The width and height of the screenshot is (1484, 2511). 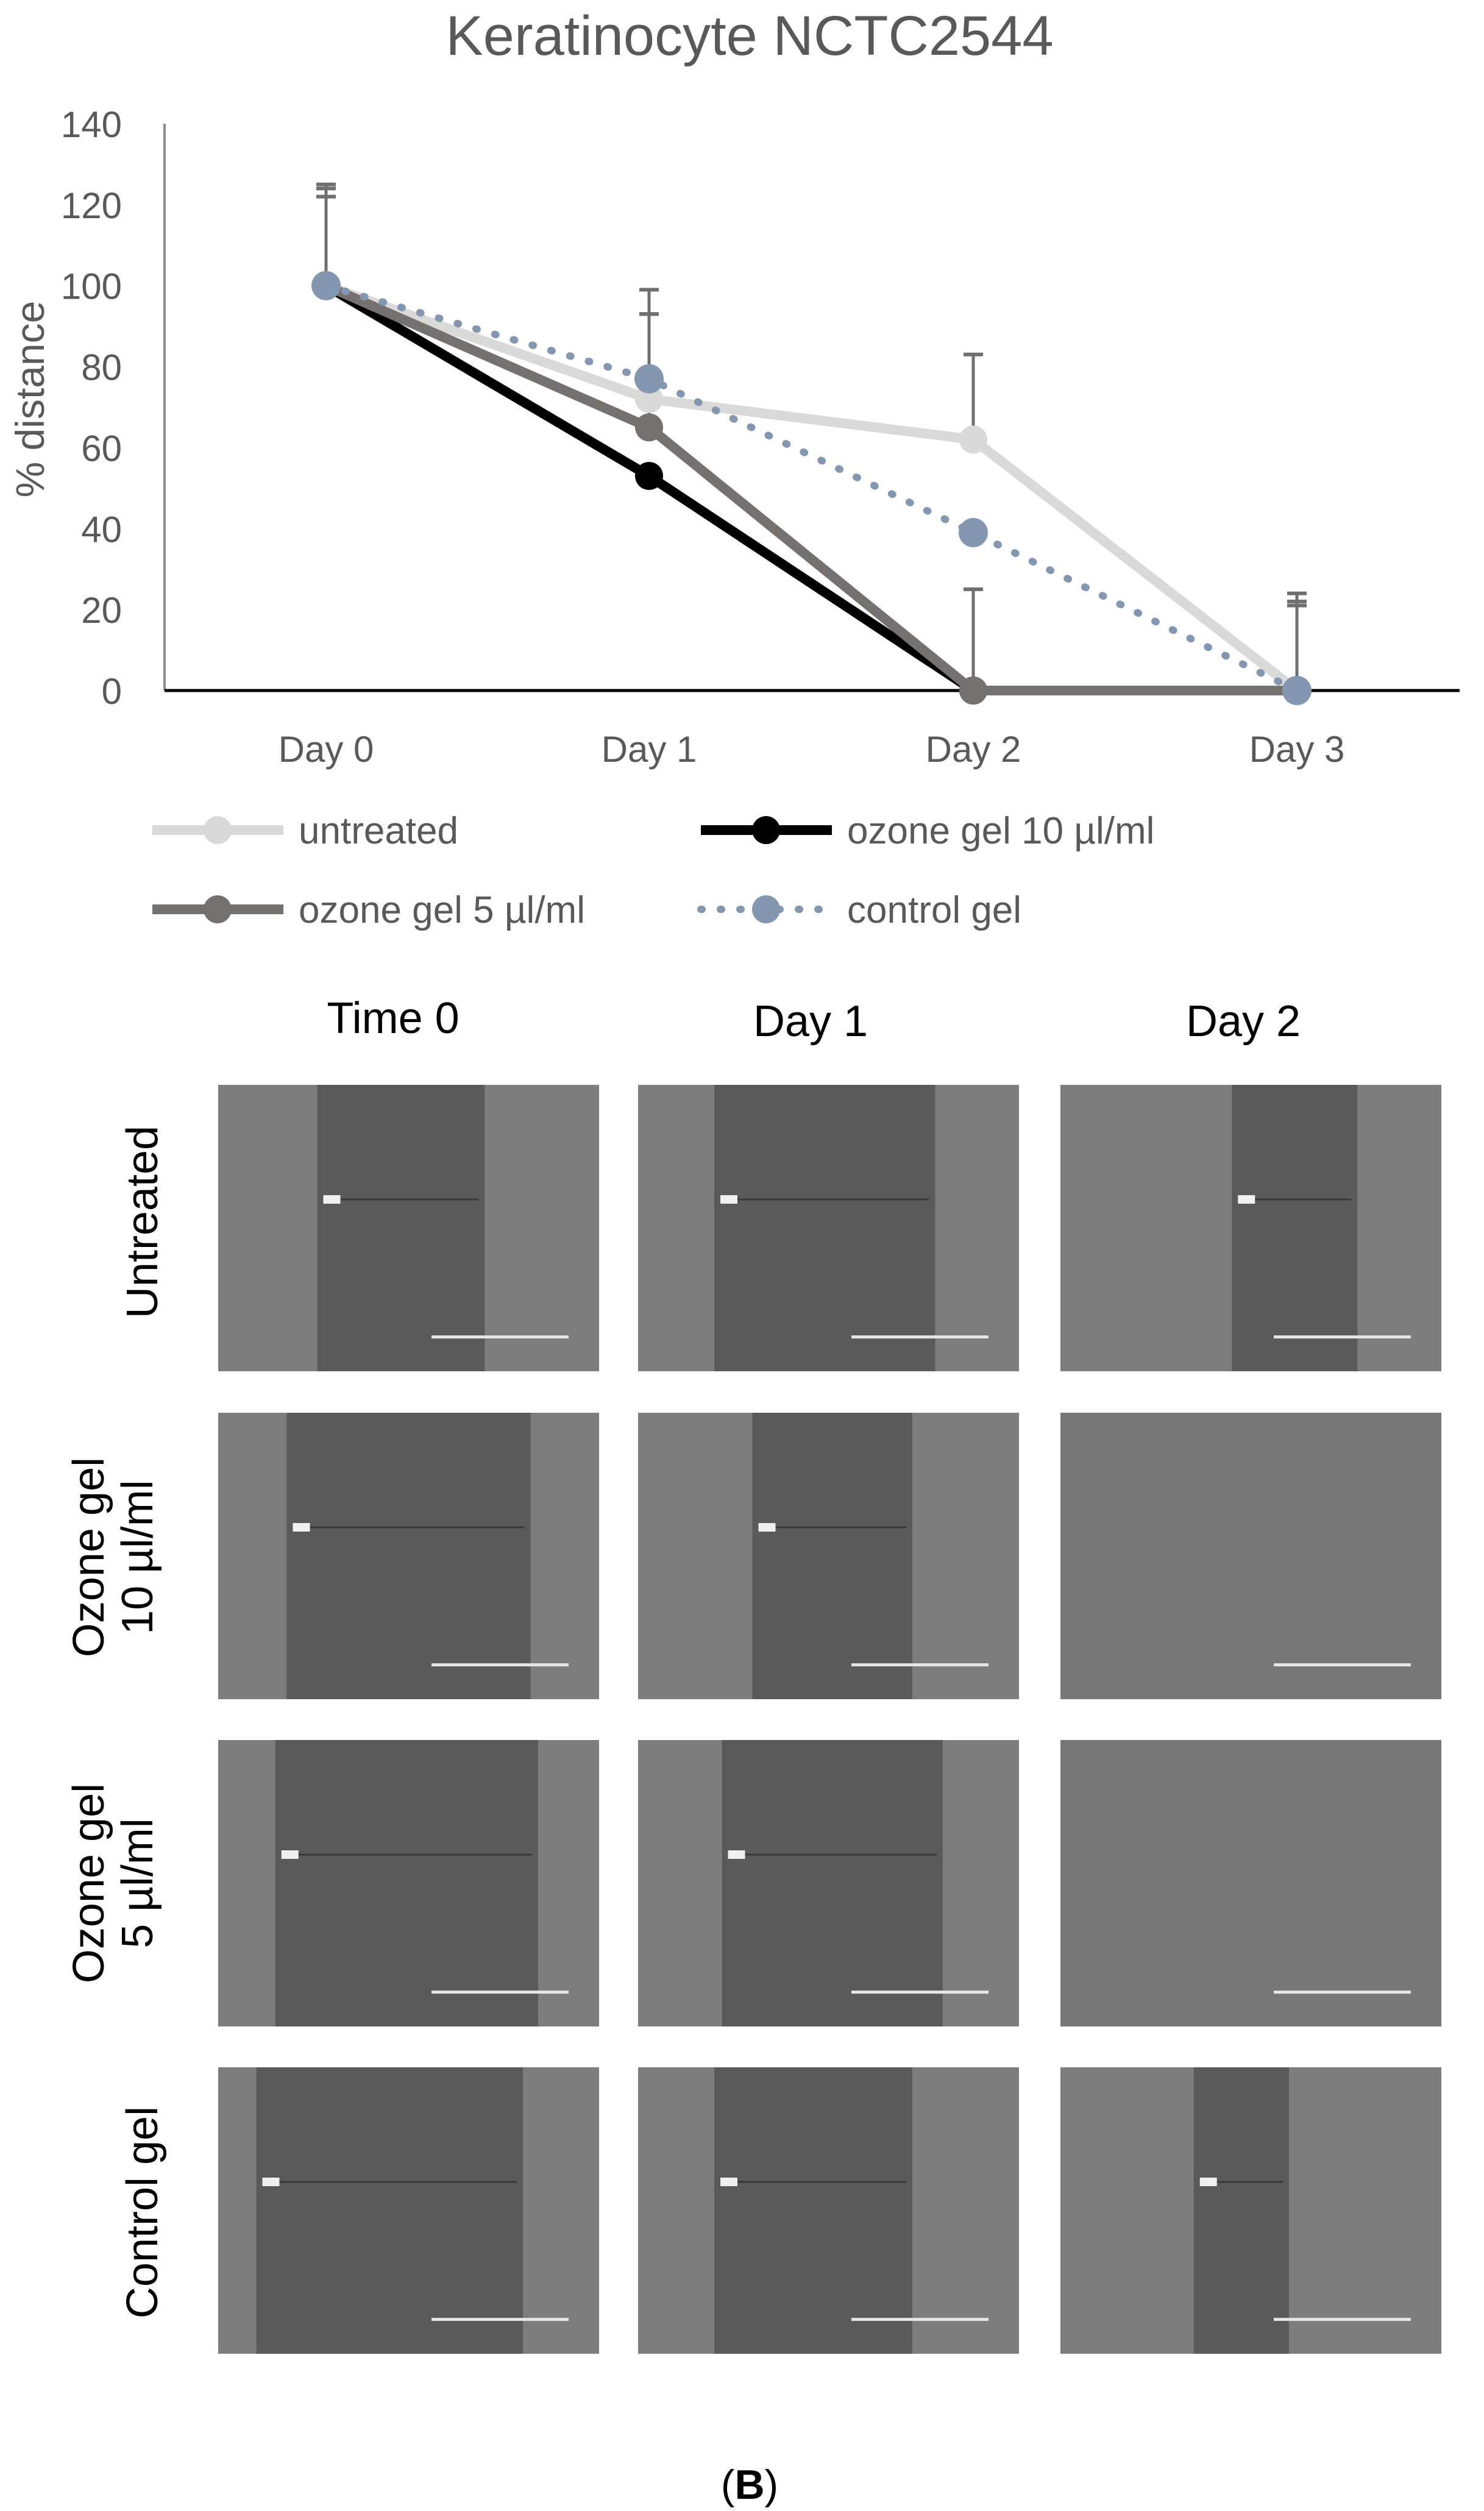 What do you see at coordinates (137, 1883) in the screenshot?
I see `row-header-ozone-5-line-2: 5 µl/ml` at bounding box center [137, 1883].